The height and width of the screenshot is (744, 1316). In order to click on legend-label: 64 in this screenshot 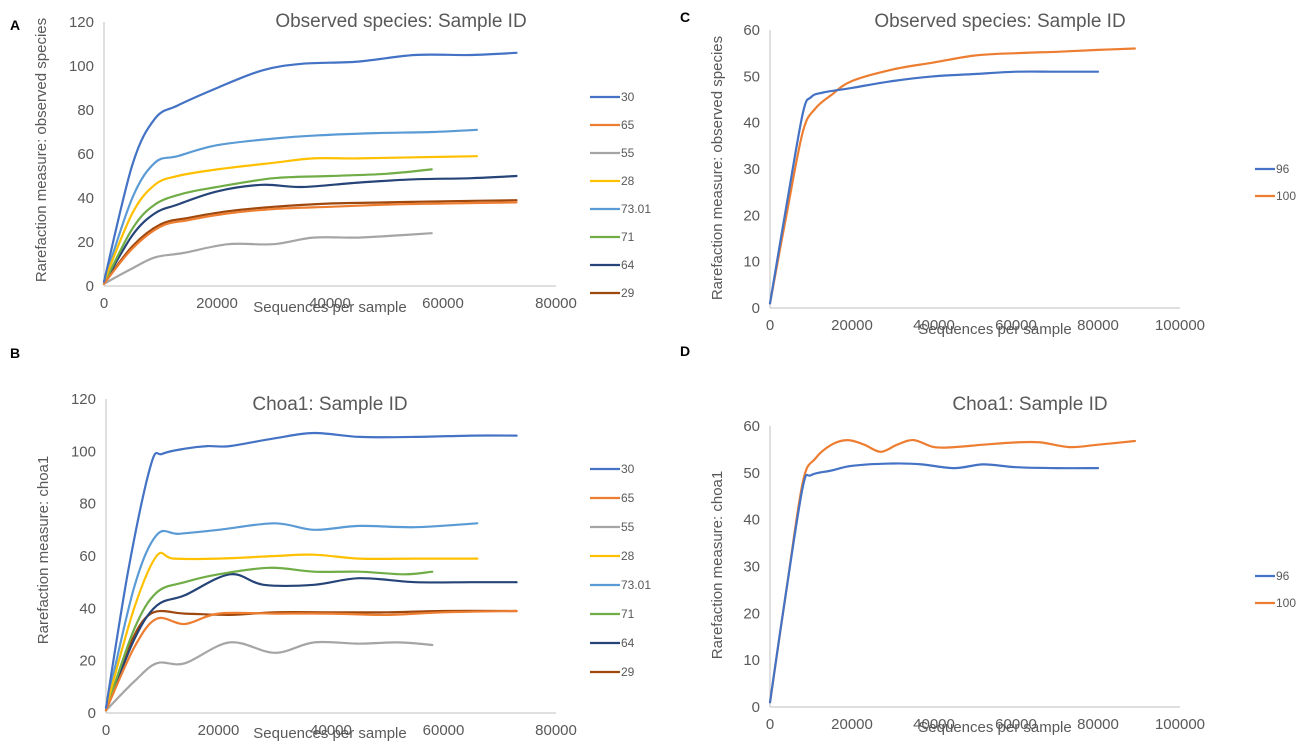, I will do `click(628, 643)`.